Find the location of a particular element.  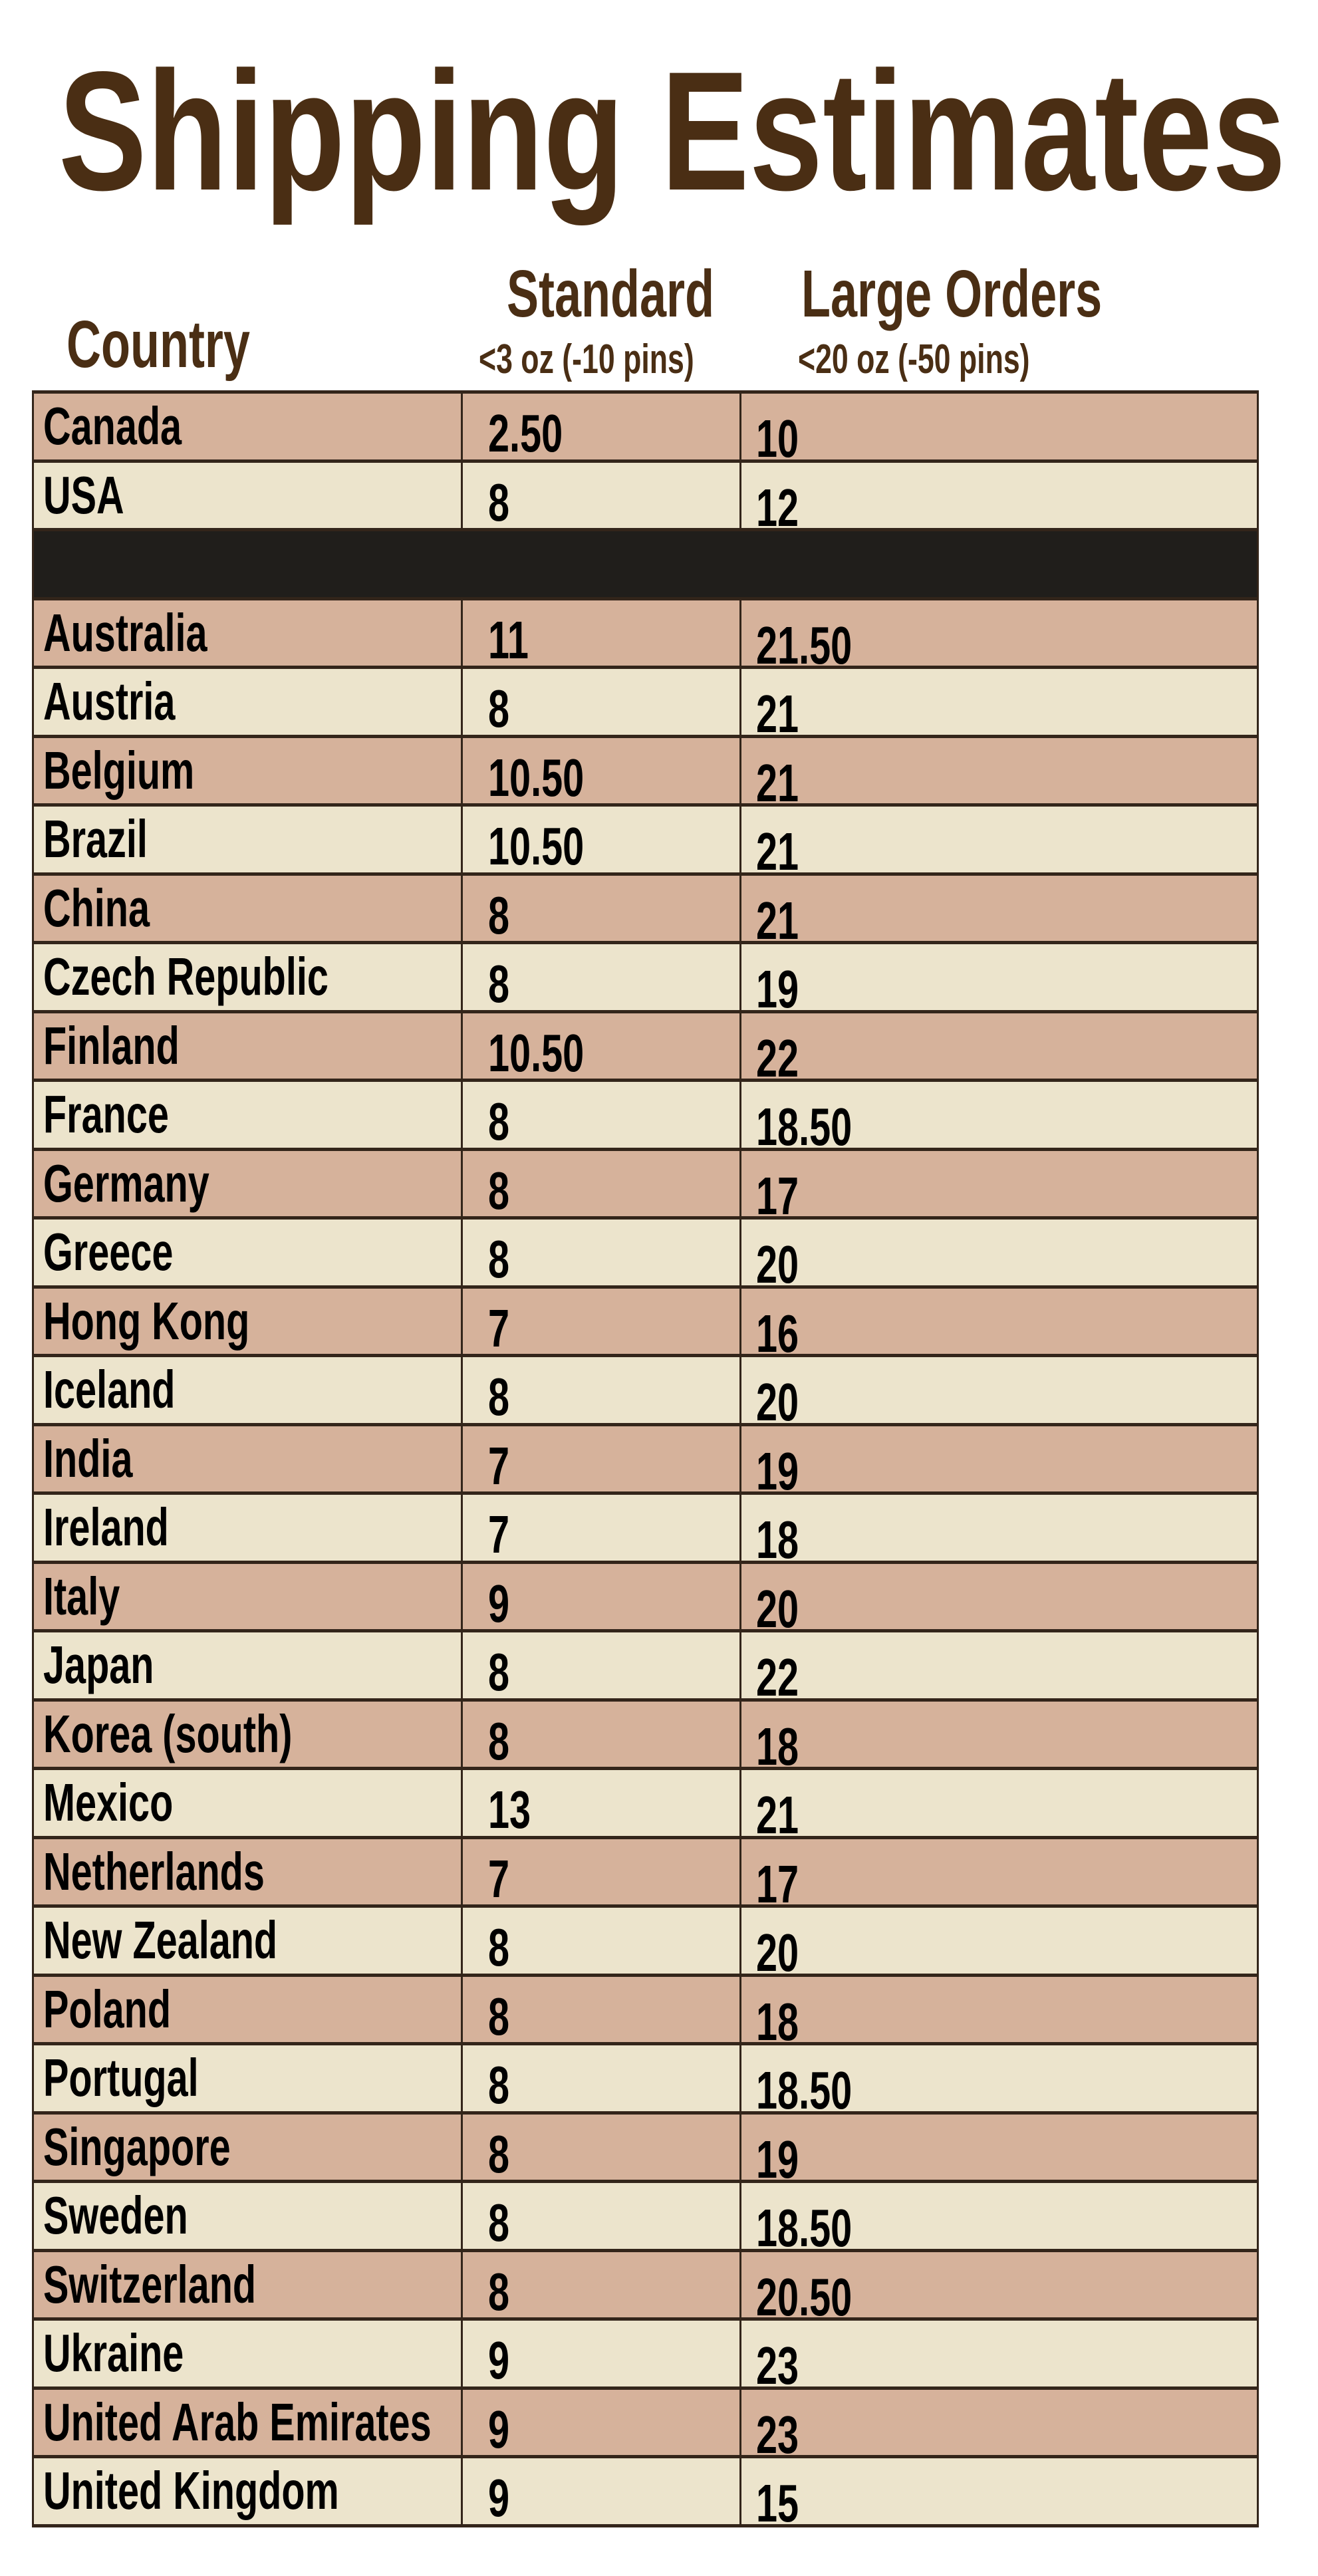

table-row: India 7 19 is located at coordinates (646, 1460).